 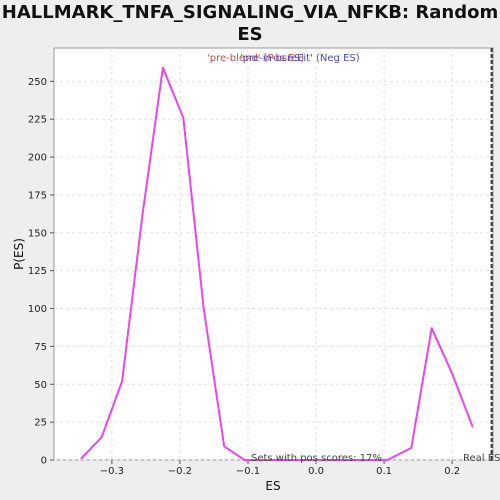 I want to click on x-tick-label: −0.2, so click(x=180, y=471).